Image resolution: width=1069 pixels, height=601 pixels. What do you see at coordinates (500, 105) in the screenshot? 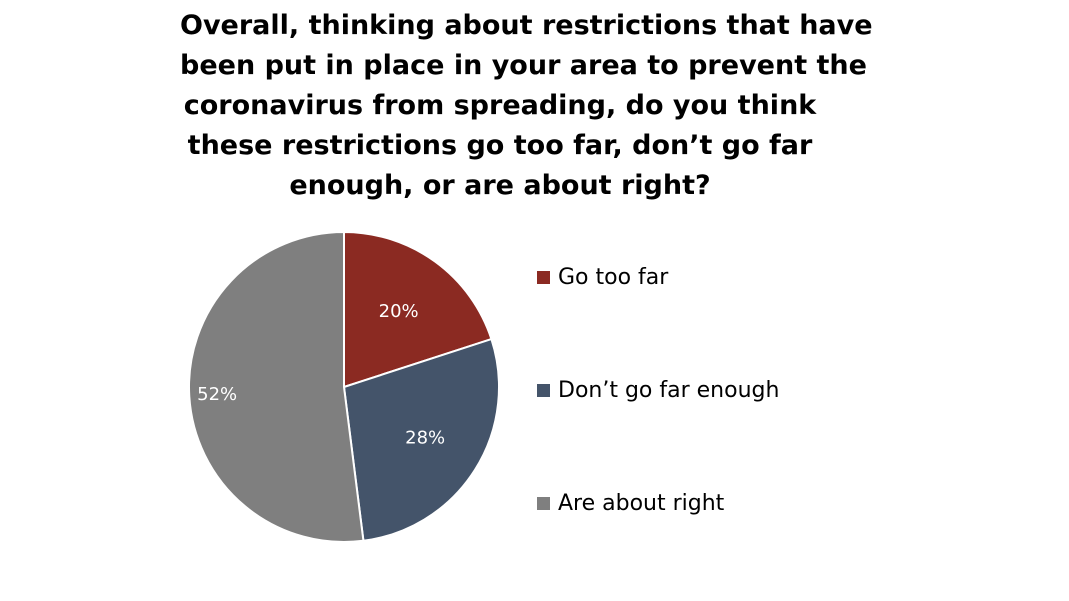
I see `chart-title-line: coronavirus from spreading, do you think` at bounding box center [500, 105].